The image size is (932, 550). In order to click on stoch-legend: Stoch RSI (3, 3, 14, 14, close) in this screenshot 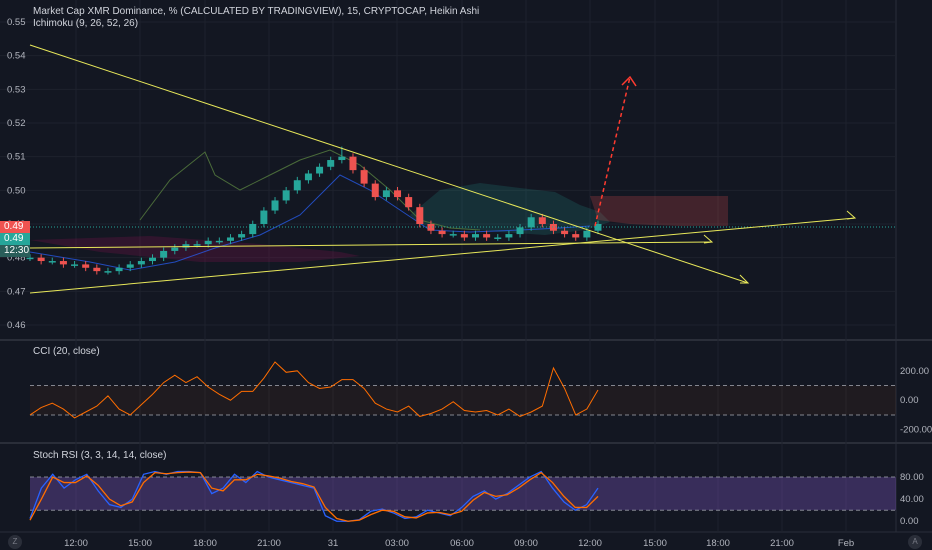, I will do `click(100, 455)`.